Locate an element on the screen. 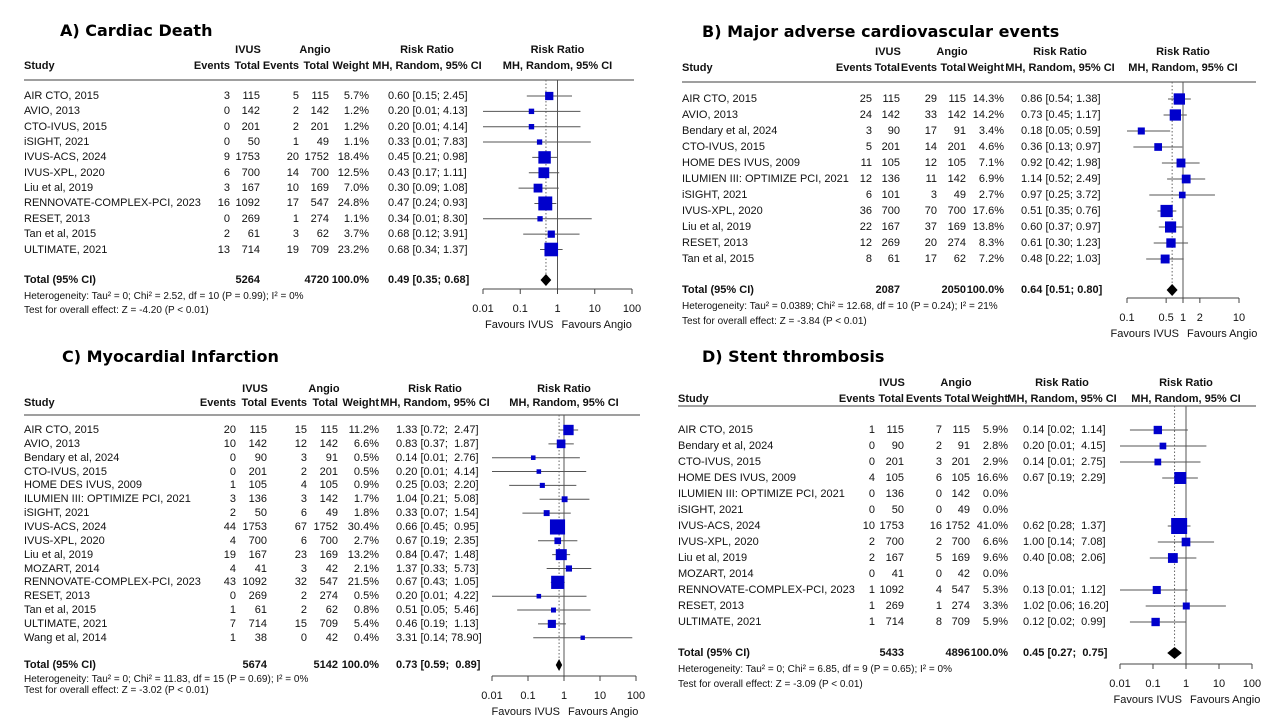 The width and height of the screenshot is (1280, 720). x-tick-label: 0.5 is located at coordinates (1166, 318).